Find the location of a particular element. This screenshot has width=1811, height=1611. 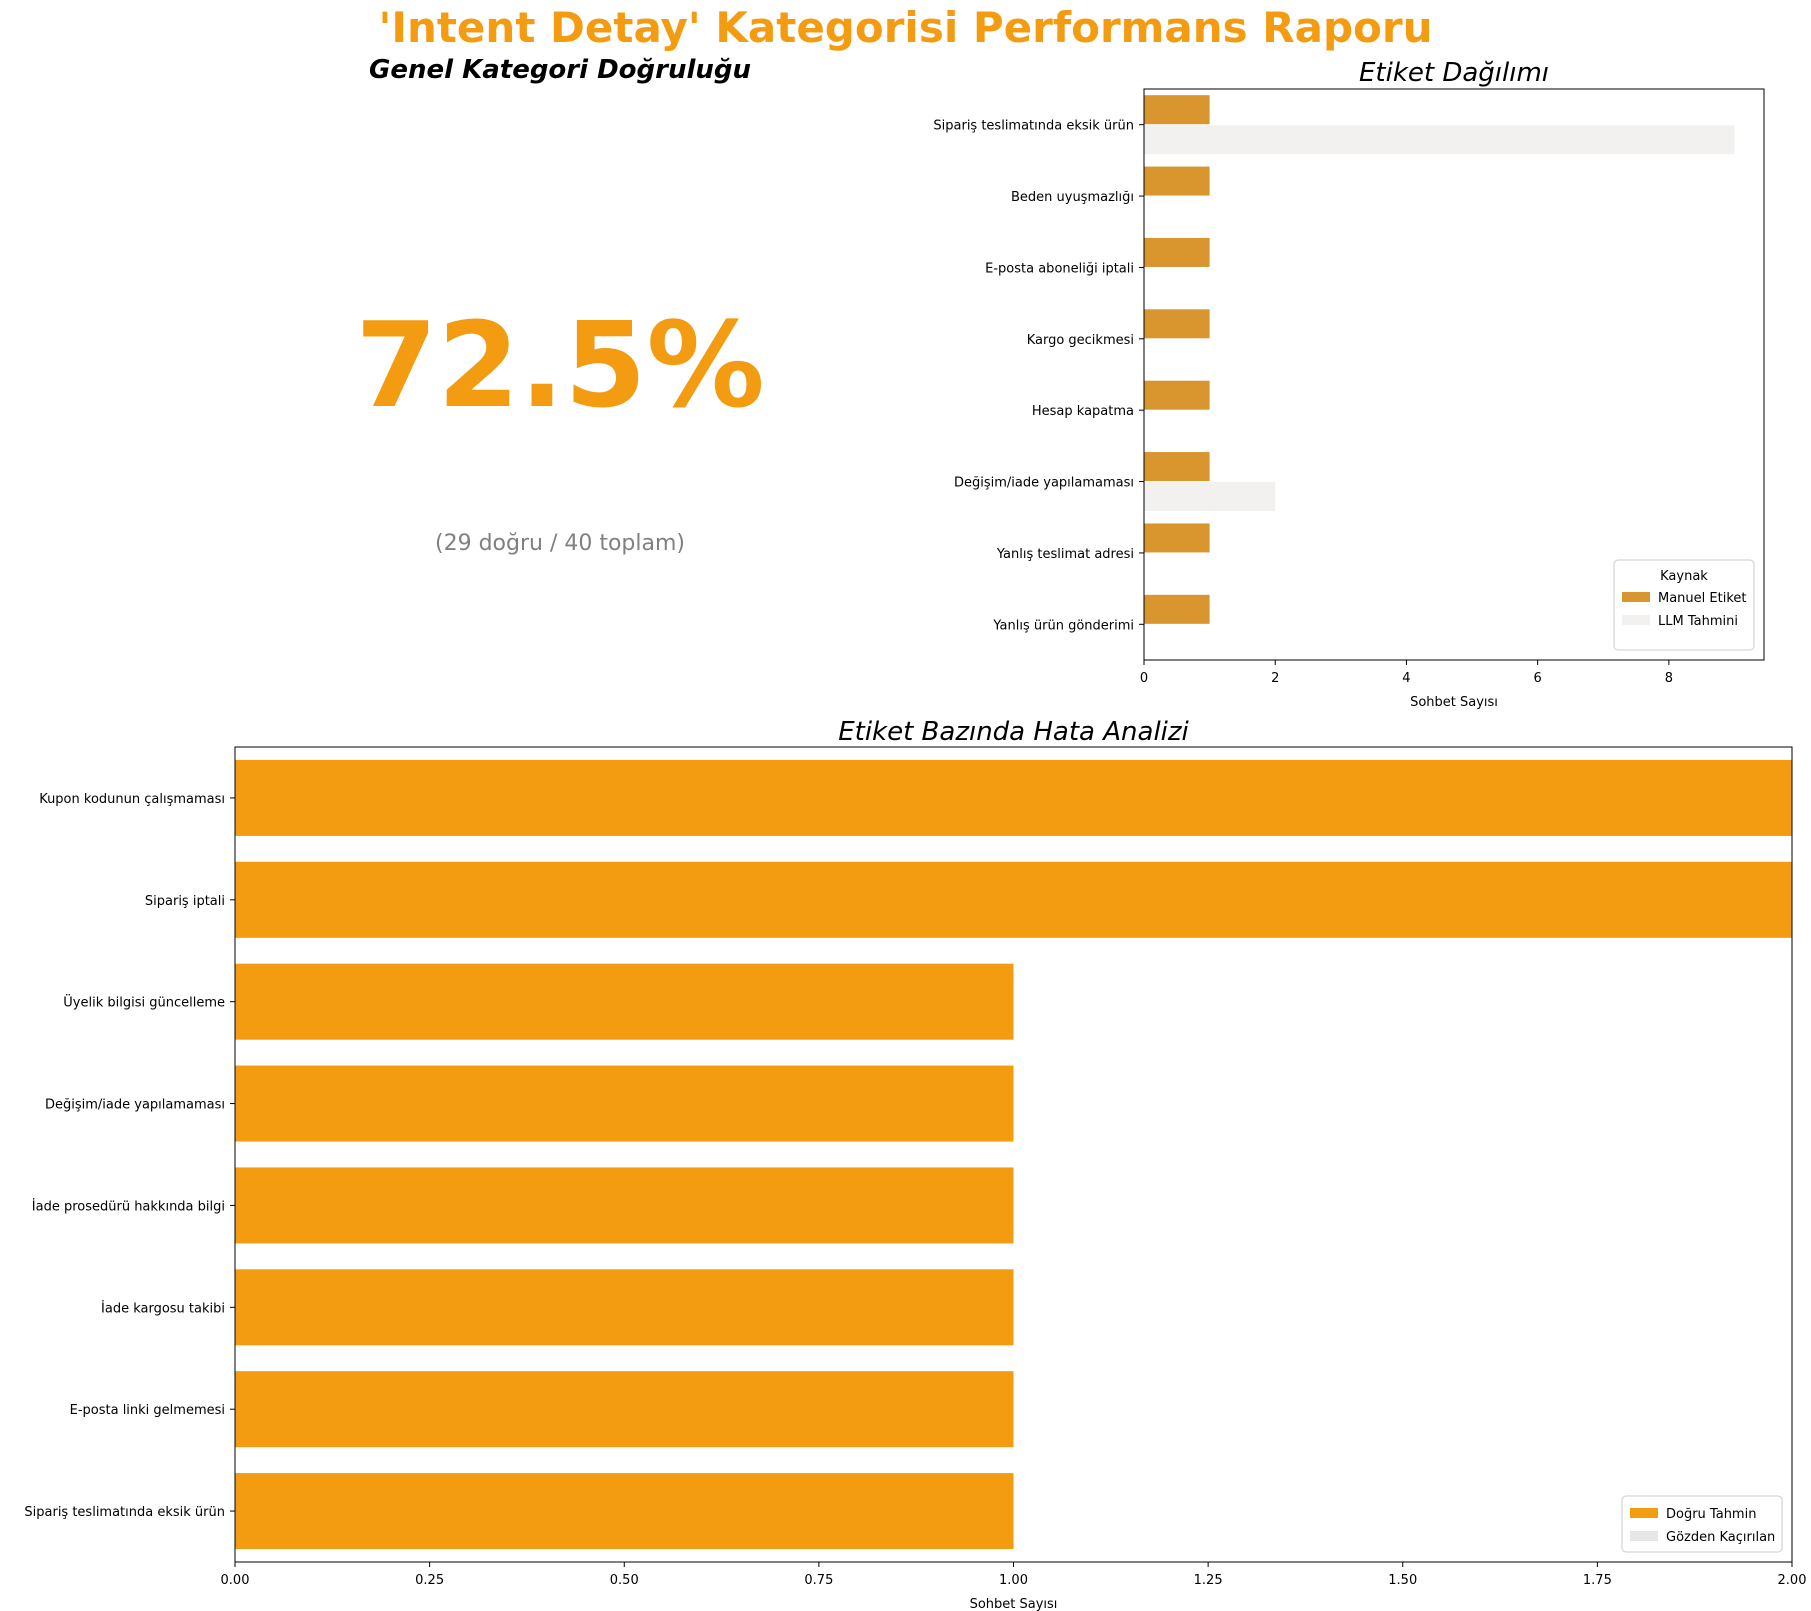

chart-title: Etiket Dağılımı is located at coordinates (1454, 73).